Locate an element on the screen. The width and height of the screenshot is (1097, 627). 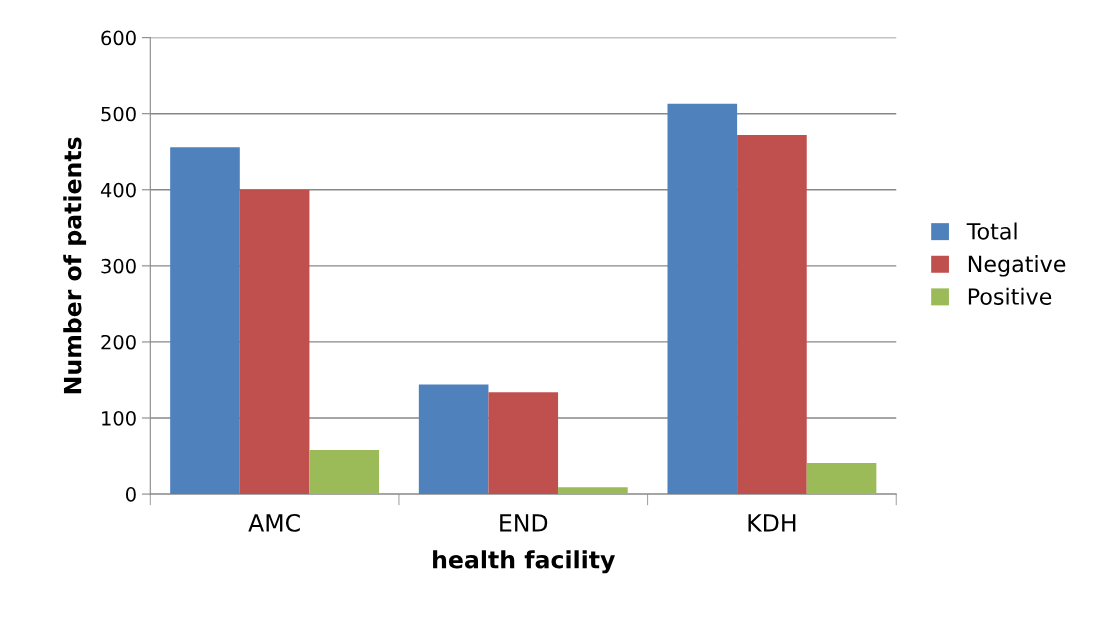
x-tick-label: KDH is located at coordinates (772, 523).